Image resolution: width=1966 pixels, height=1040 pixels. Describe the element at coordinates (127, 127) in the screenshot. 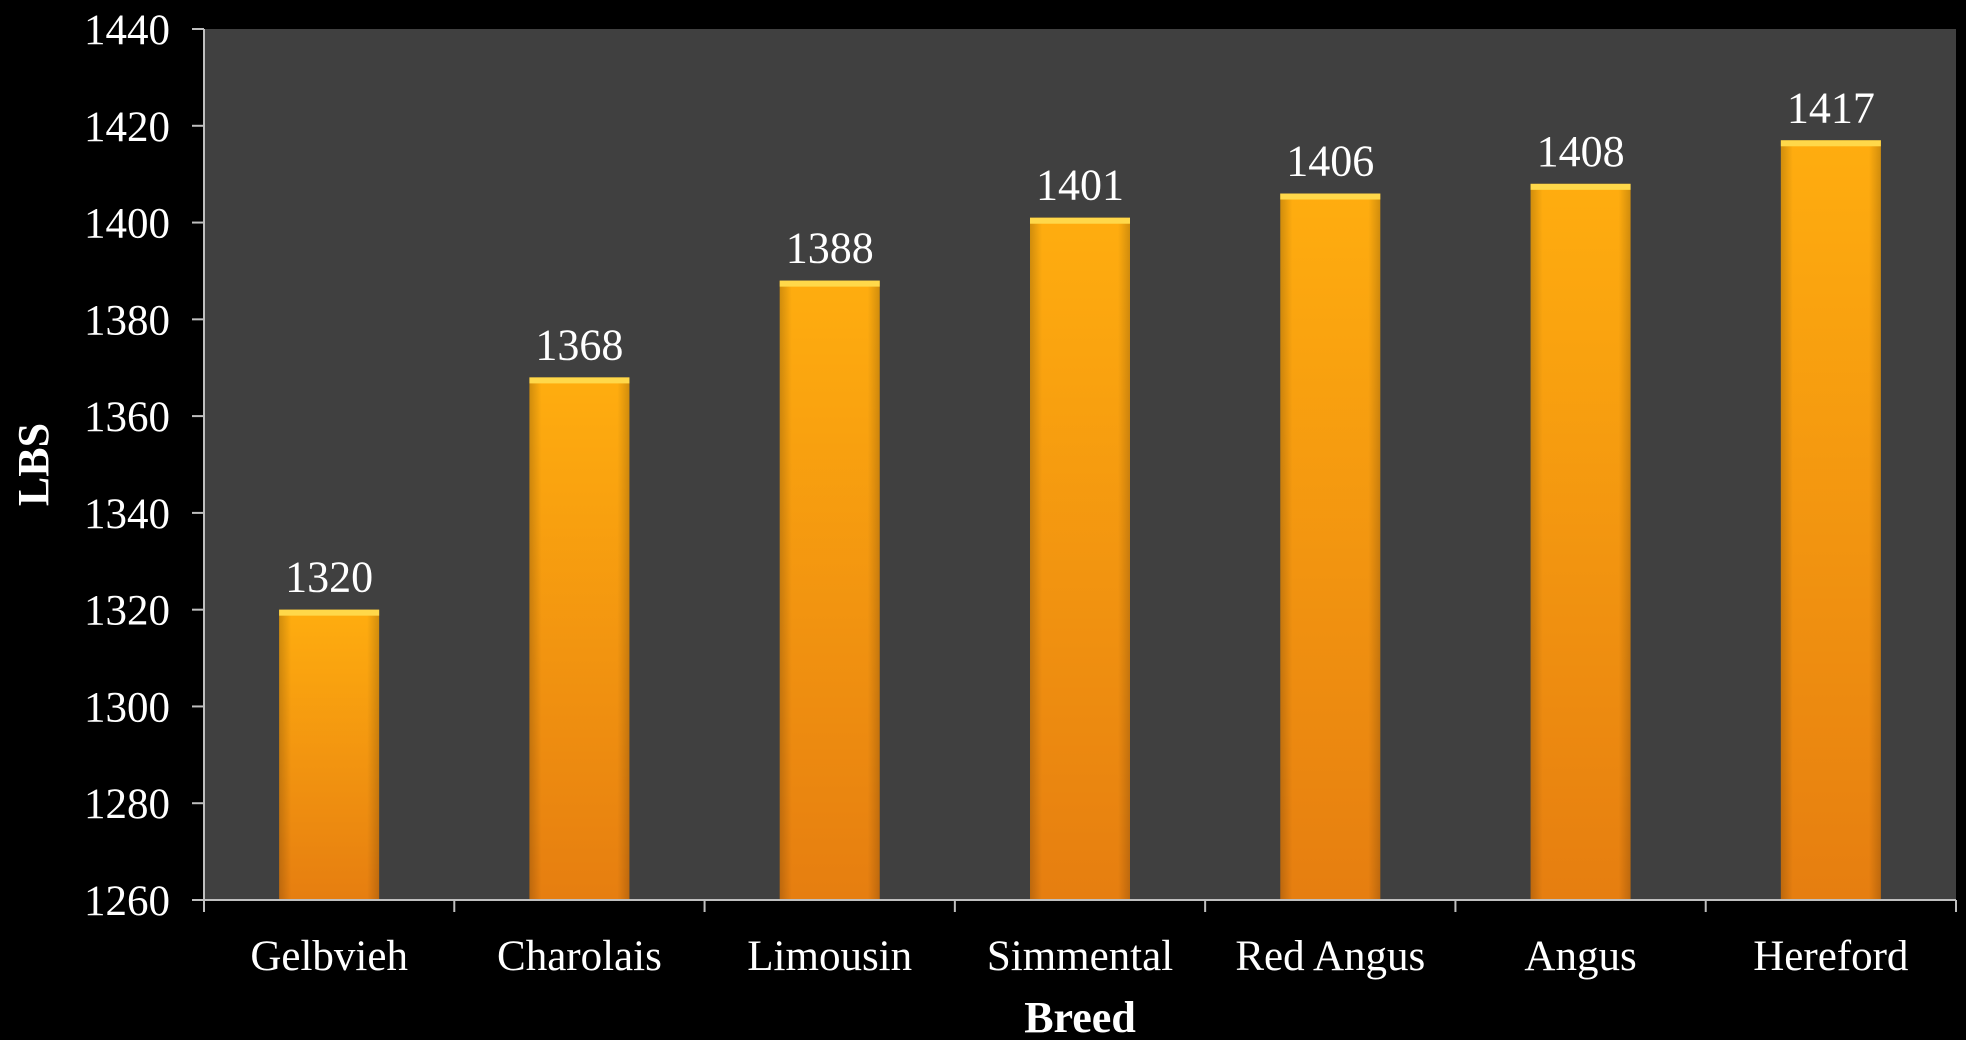

I see `y-tick-label: 1420` at that location.